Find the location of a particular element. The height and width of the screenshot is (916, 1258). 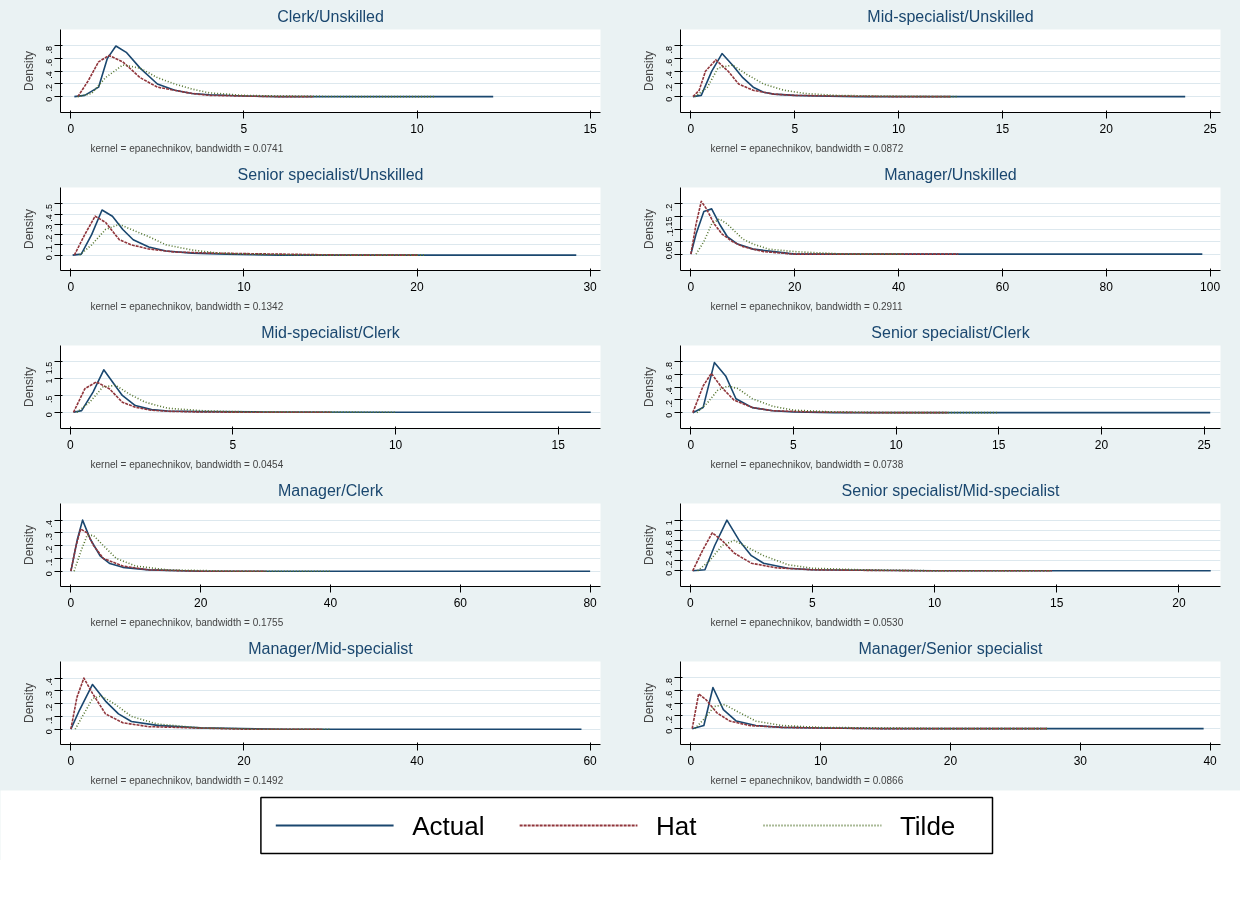

x-tick-label: 100 is located at coordinates (1210, 286).